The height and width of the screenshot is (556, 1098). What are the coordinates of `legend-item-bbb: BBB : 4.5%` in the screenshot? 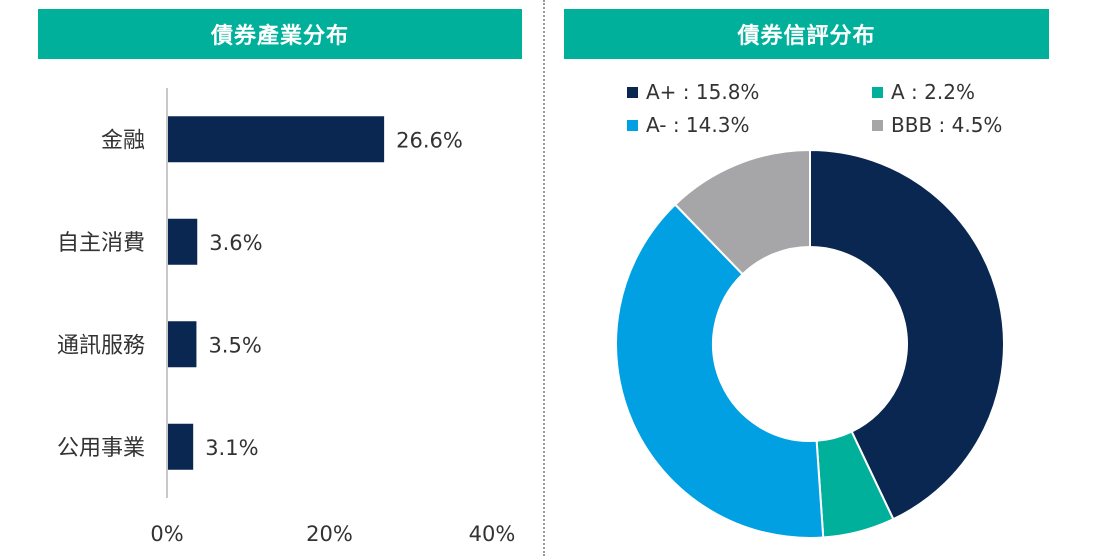 It's located at (937, 125).